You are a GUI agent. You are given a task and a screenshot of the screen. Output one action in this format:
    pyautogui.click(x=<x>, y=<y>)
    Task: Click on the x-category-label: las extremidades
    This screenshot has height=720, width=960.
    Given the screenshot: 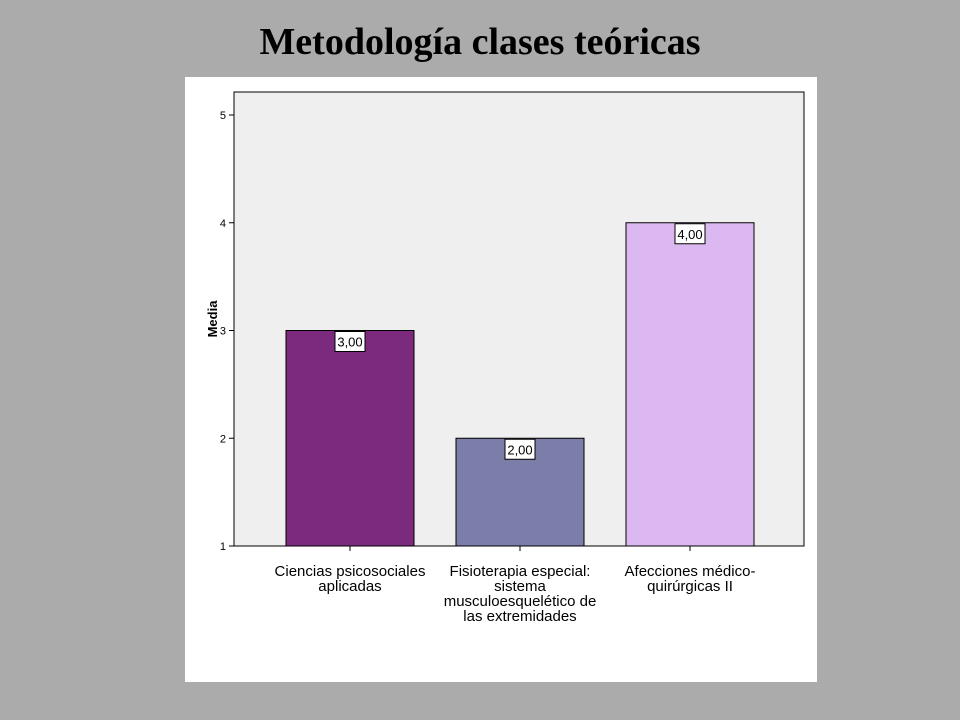 What is the action you would take?
    pyautogui.click(x=519, y=616)
    